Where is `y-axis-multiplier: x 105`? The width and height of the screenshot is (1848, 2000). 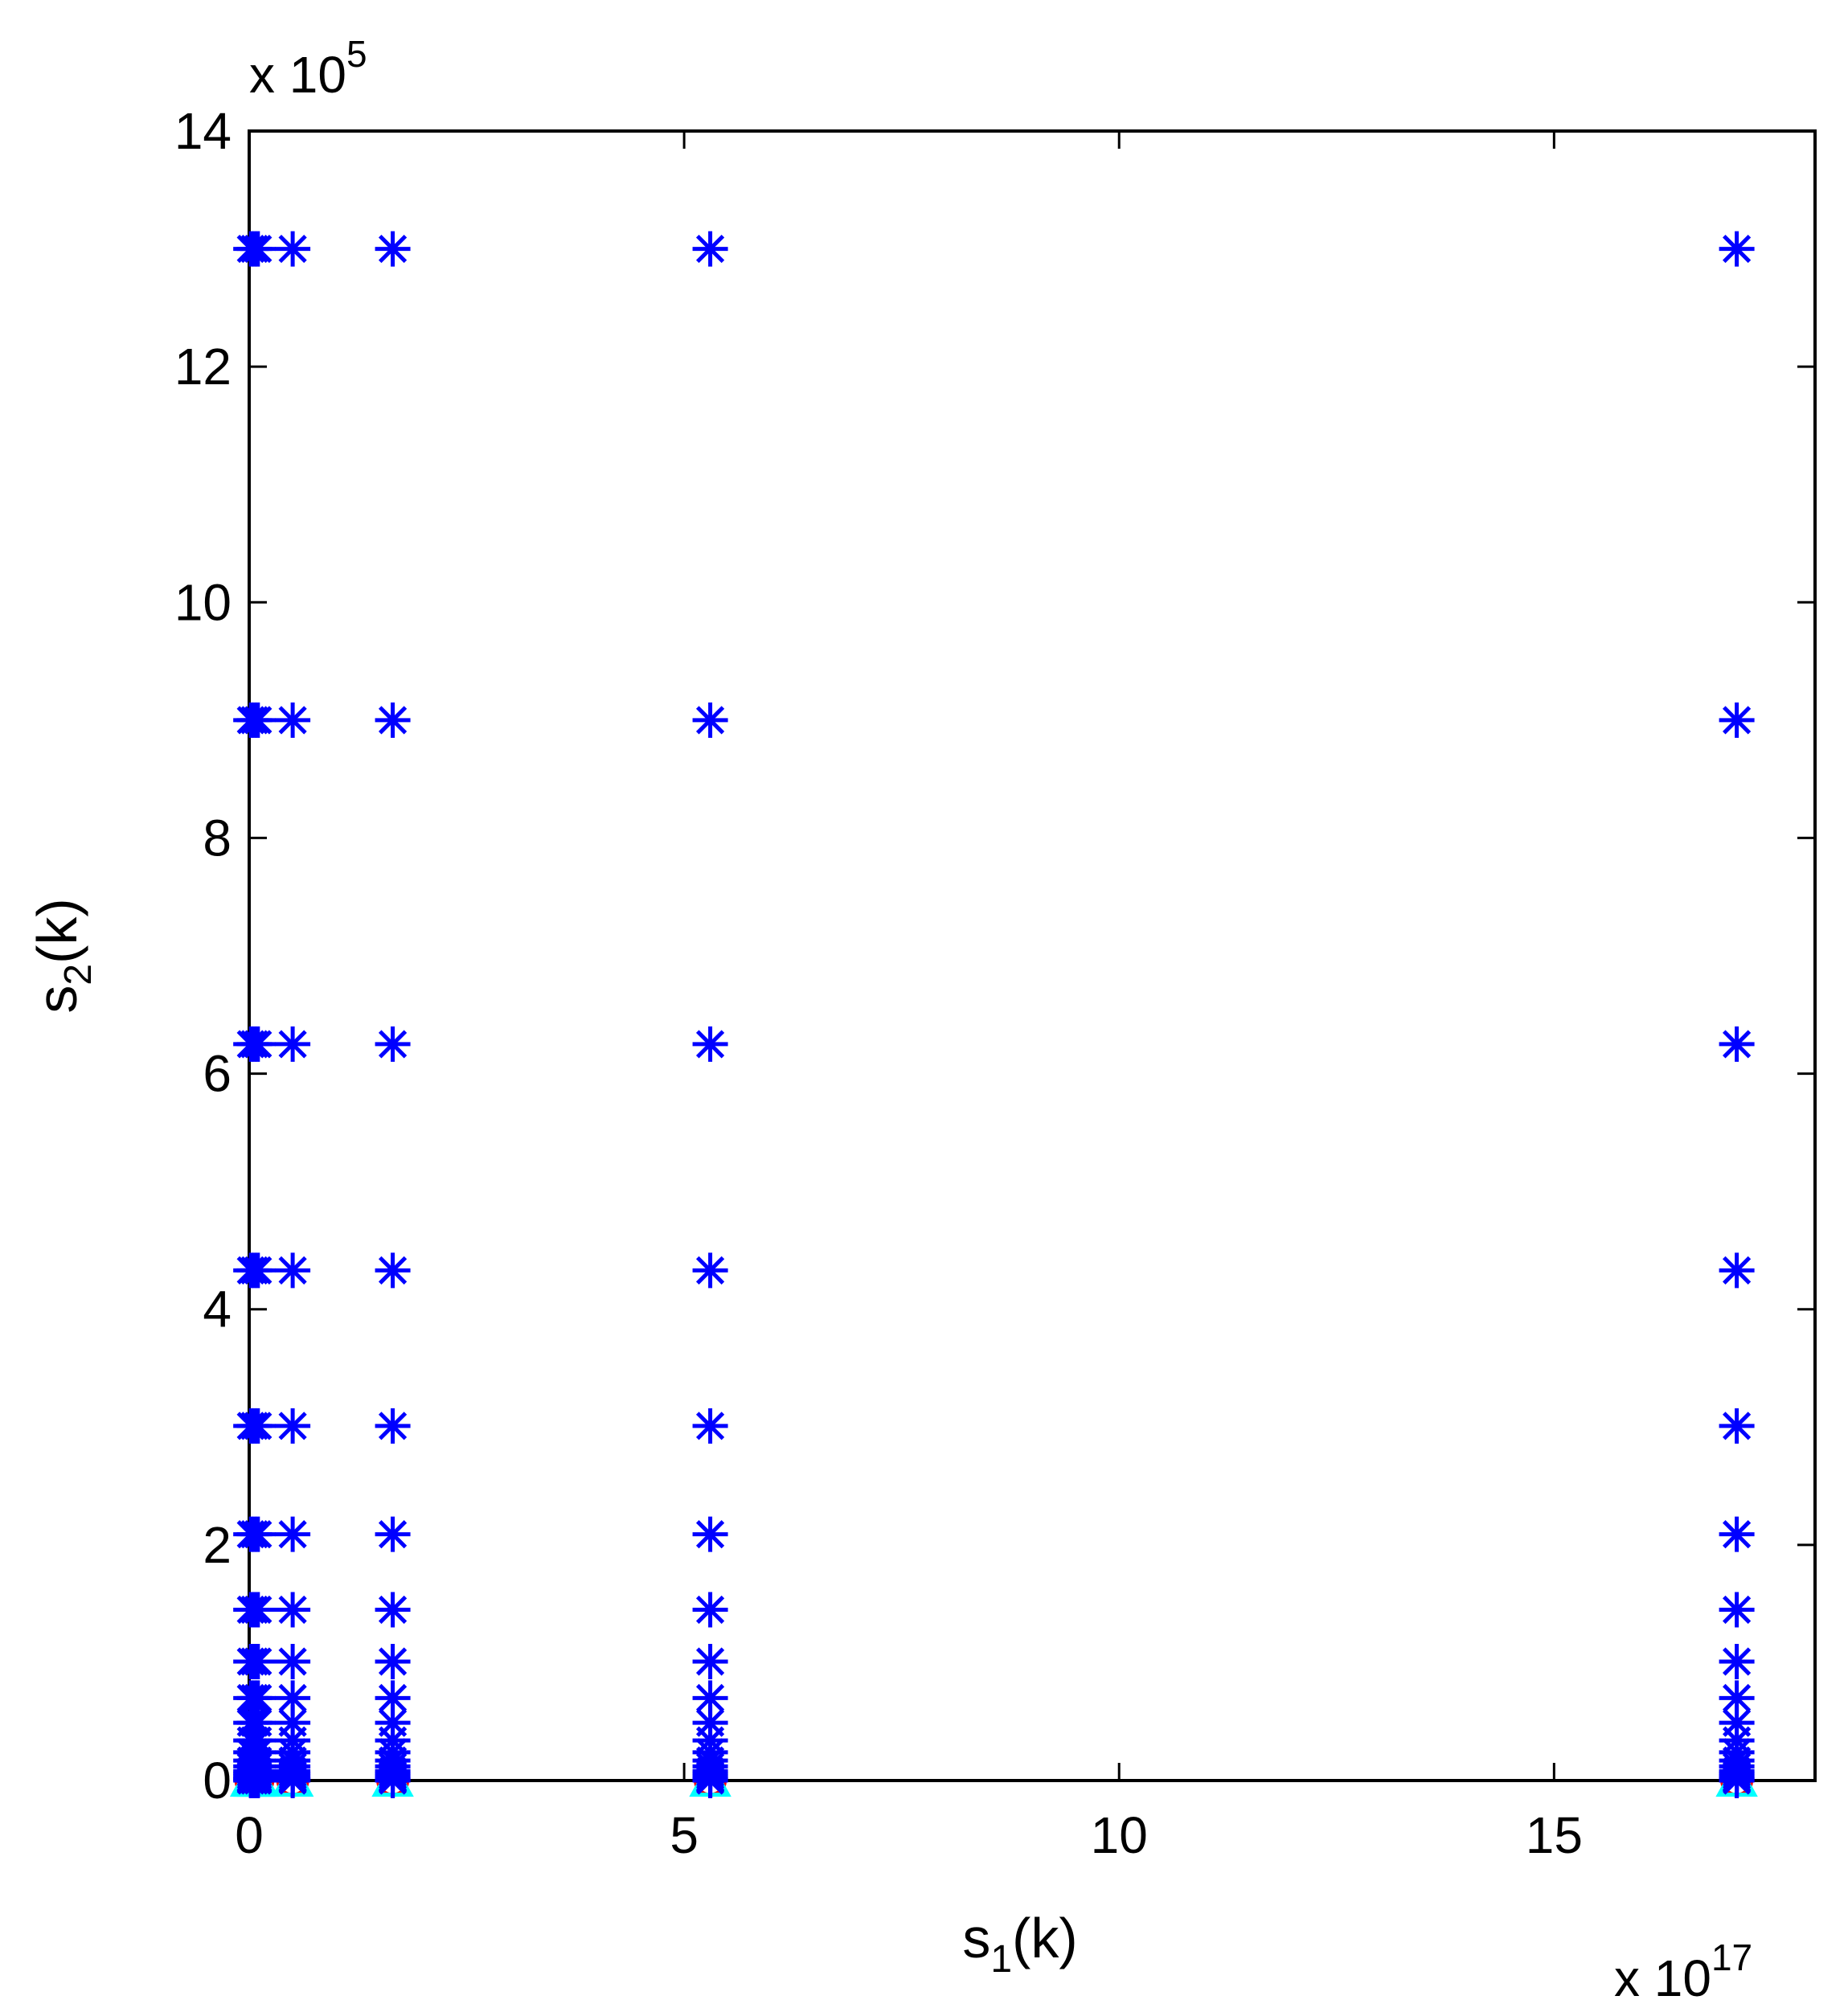
y-axis-multiplier: x 105 is located at coordinates (308, 68).